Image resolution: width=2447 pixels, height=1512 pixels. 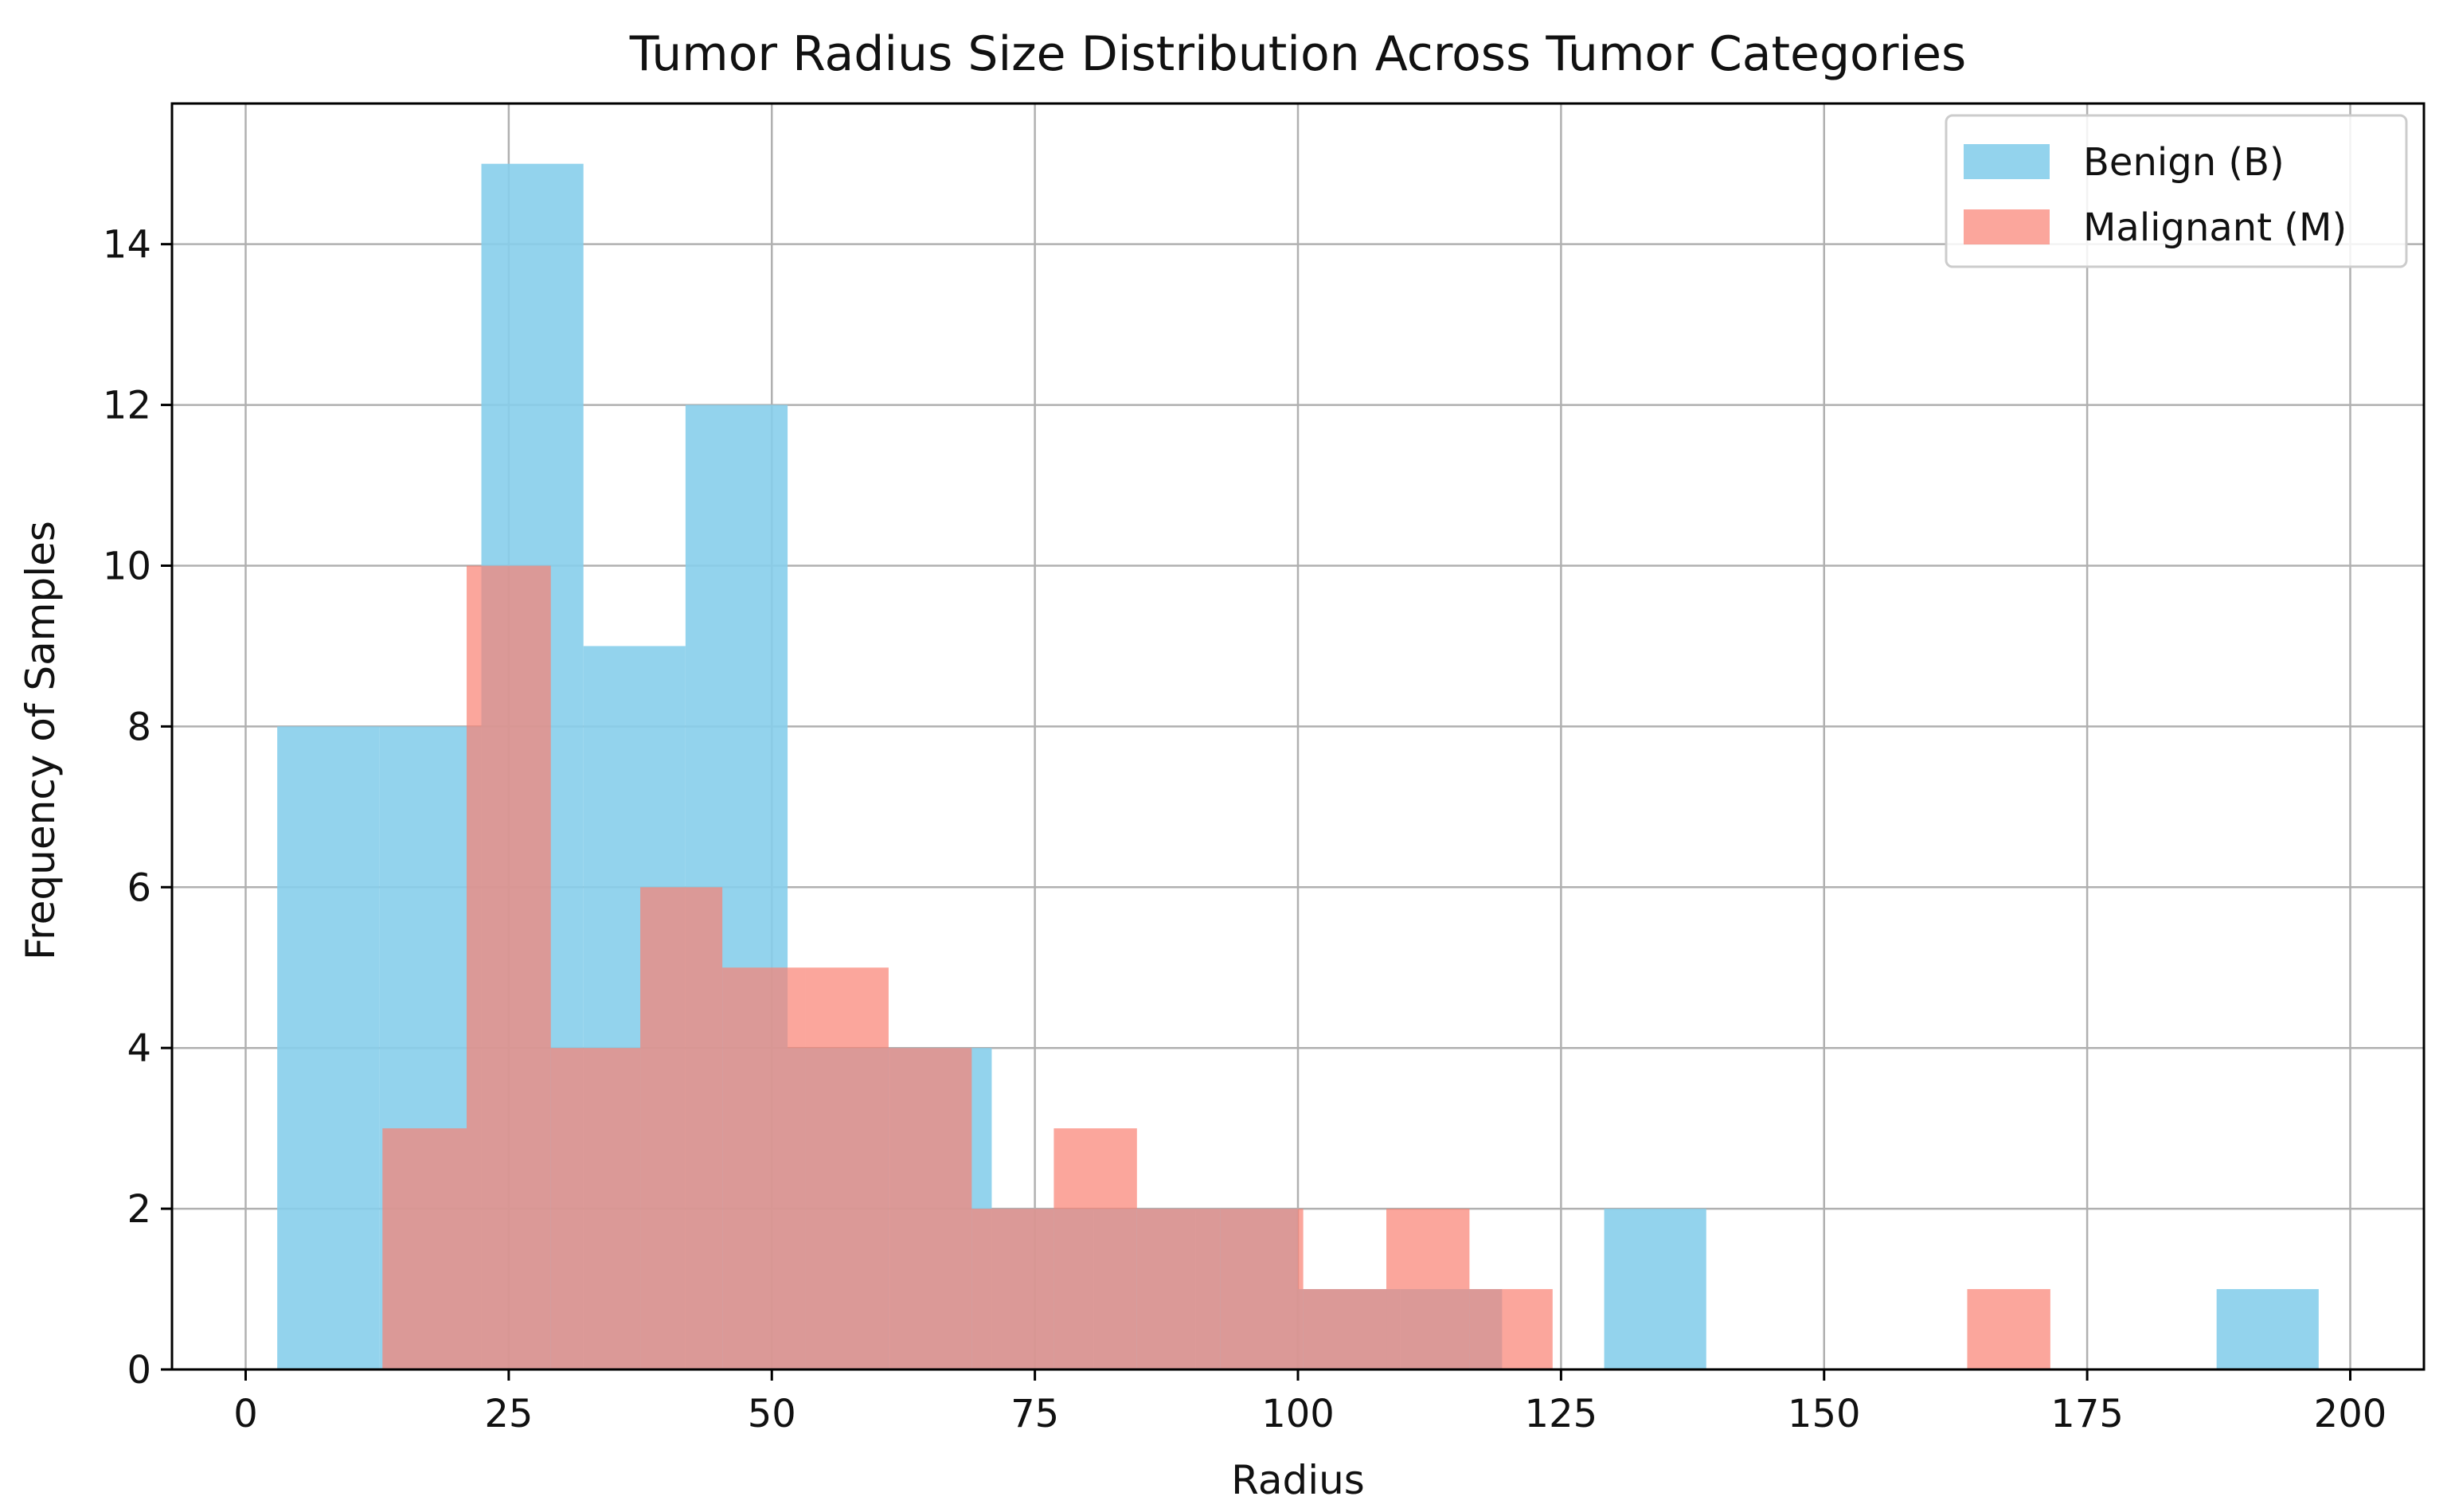 I want to click on x-tick-label-1: 25, so click(x=508, y=1414).